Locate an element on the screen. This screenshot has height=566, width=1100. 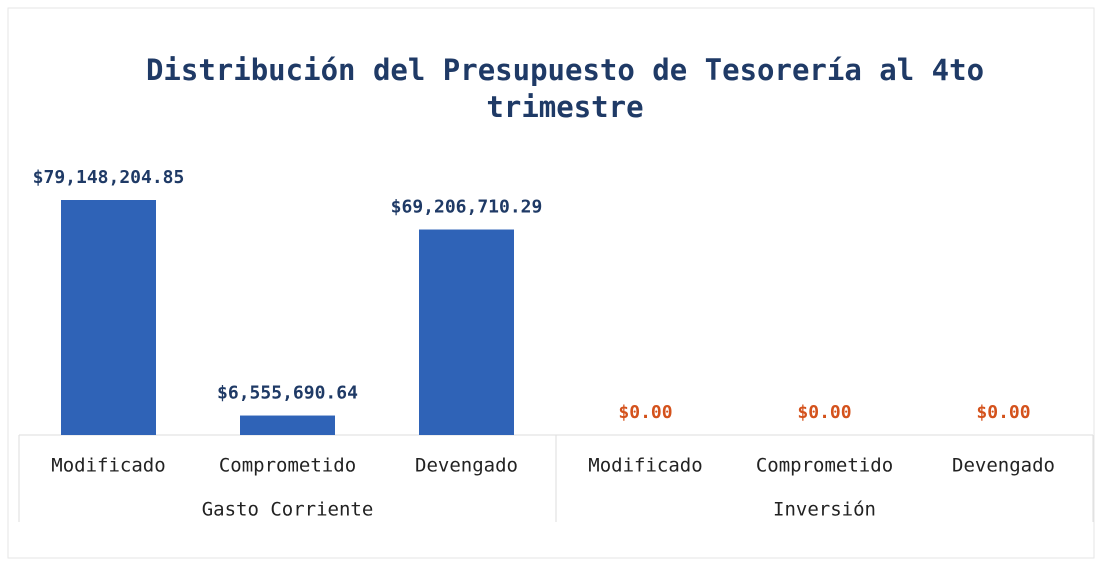
value-label: $79,148,204.85 is located at coordinates (109, 177).